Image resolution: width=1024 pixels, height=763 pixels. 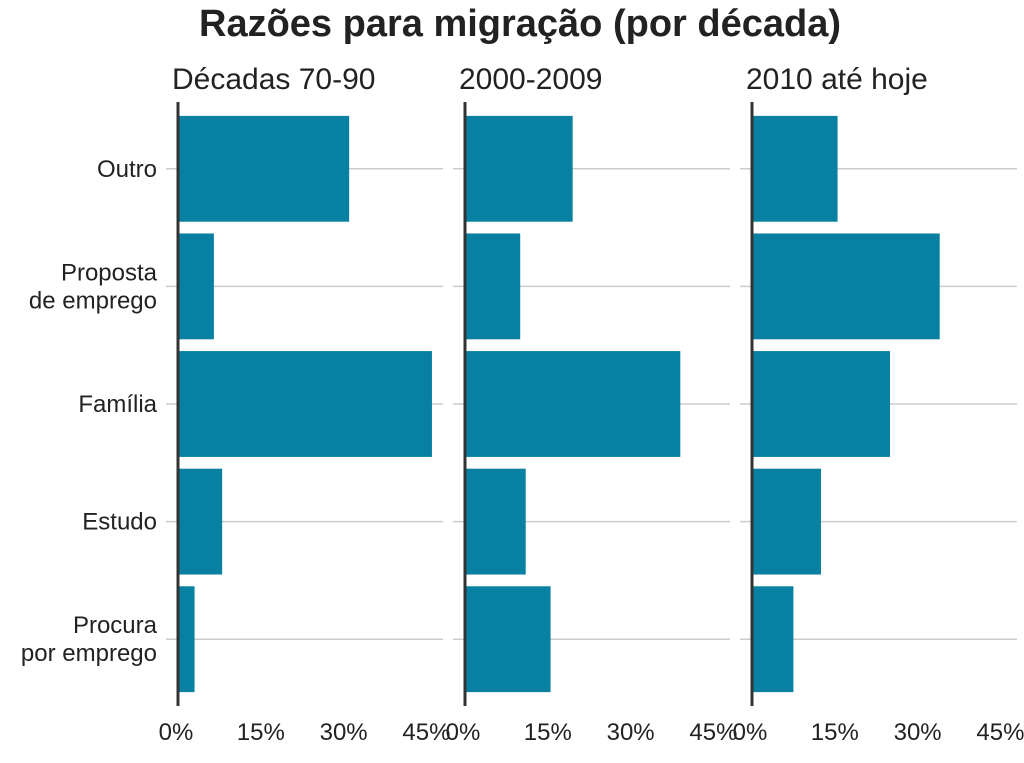 What do you see at coordinates (117, 404) in the screenshot?
I see `category-label: Família` at bounding box center [117, 404].